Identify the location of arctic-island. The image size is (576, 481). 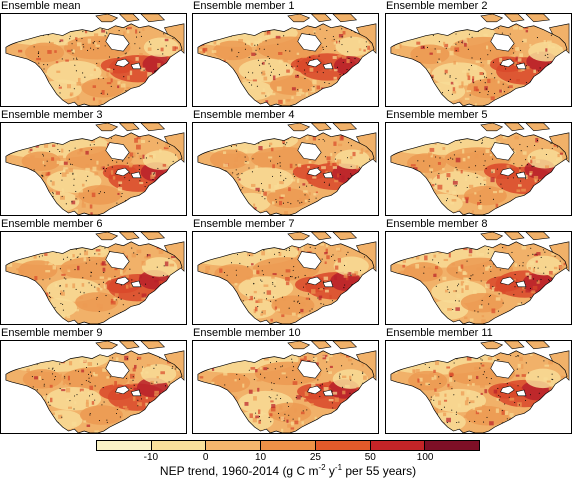
(492, 345).